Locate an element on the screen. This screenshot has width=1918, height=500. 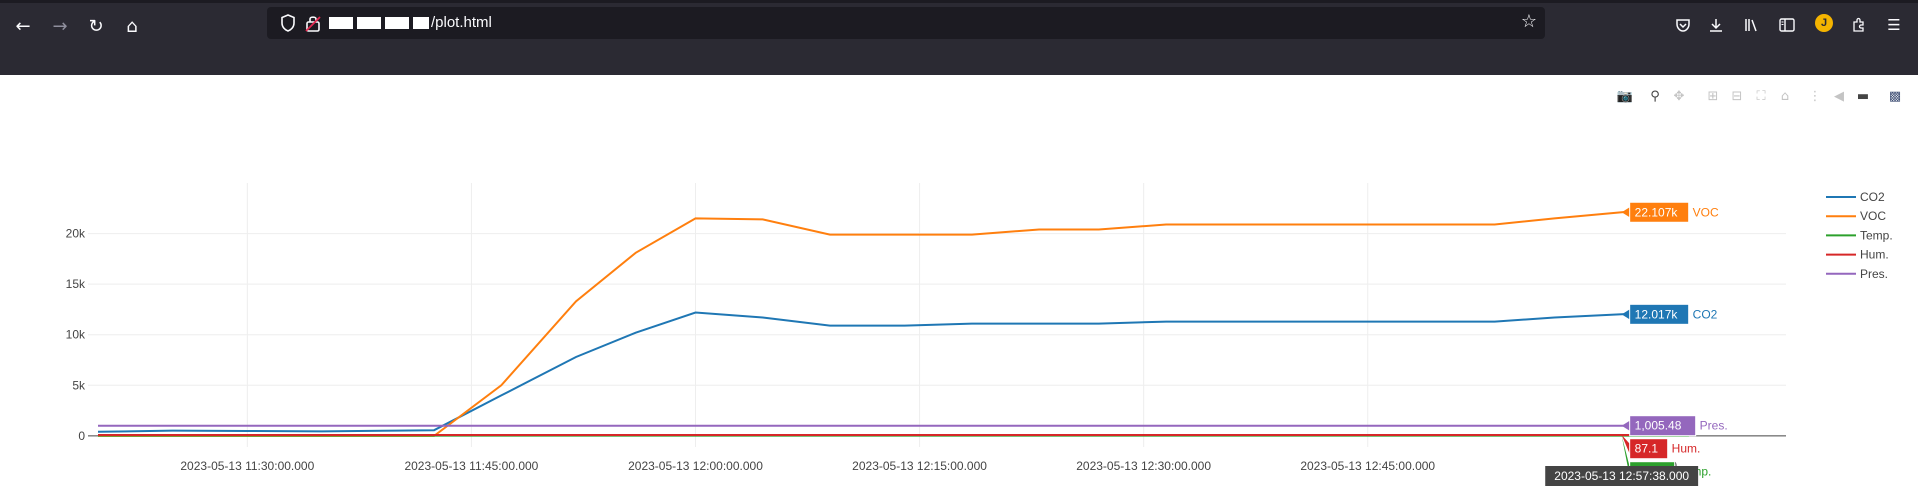
hover-box-hum is located at coordinates (1649, 449).